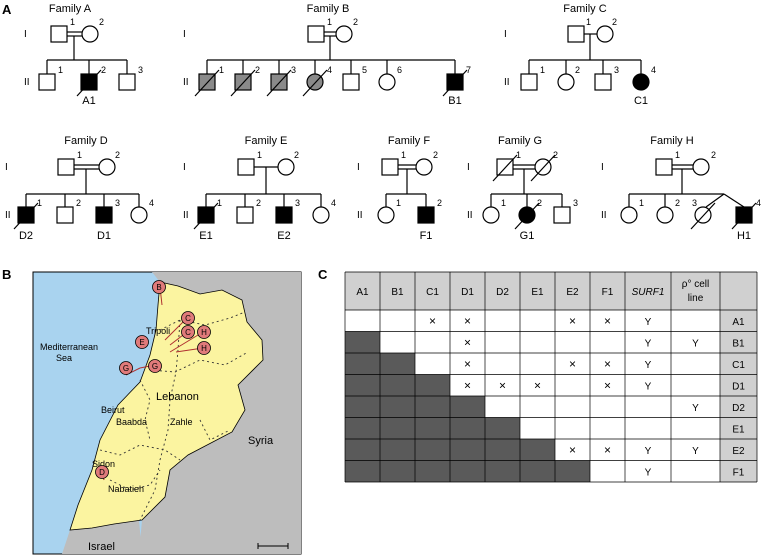 The width and height of the screenshot is (767, 556). Describe the element at coordinates (695, 343) in the screenshot. I see `rho-value: Y` at that location.